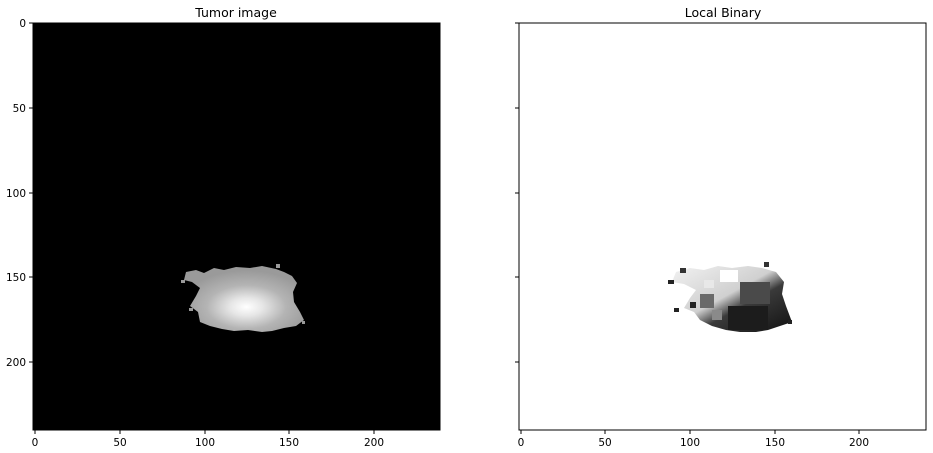 This screenshot has height=453, width=933. Describe the element at coordinates (730, 297) in the screenshot. I see `lbp-texture-region` at that location.